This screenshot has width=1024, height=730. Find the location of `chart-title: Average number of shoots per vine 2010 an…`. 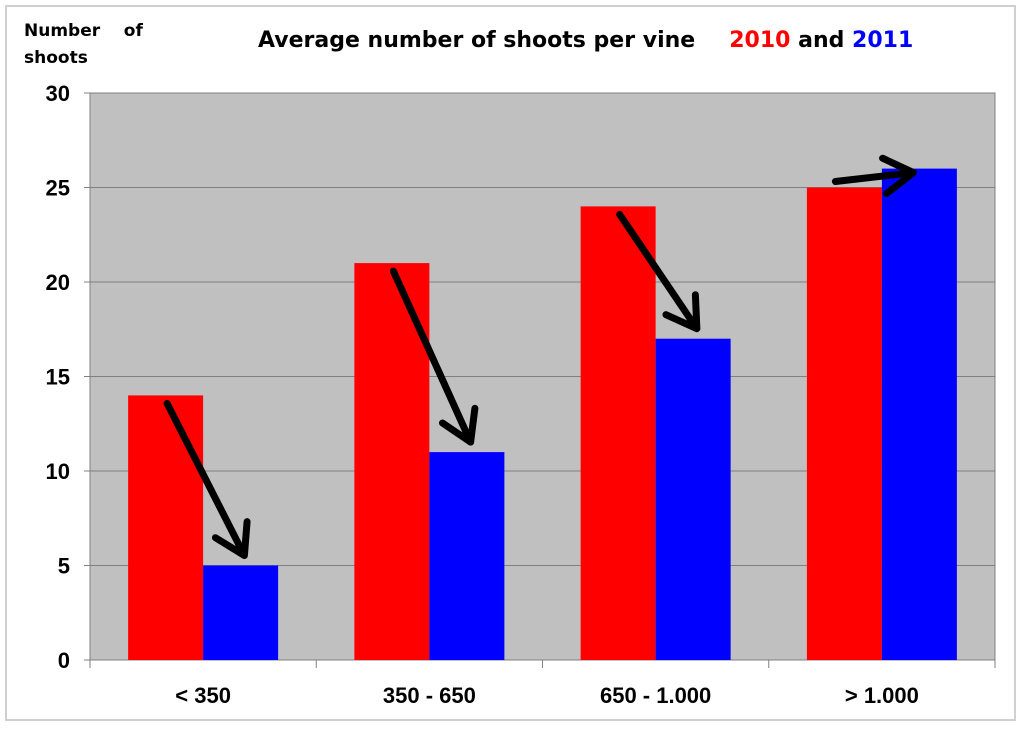

chart-title: Average number of shoots per vine 2010 an… is located at coordinates (585, 40).